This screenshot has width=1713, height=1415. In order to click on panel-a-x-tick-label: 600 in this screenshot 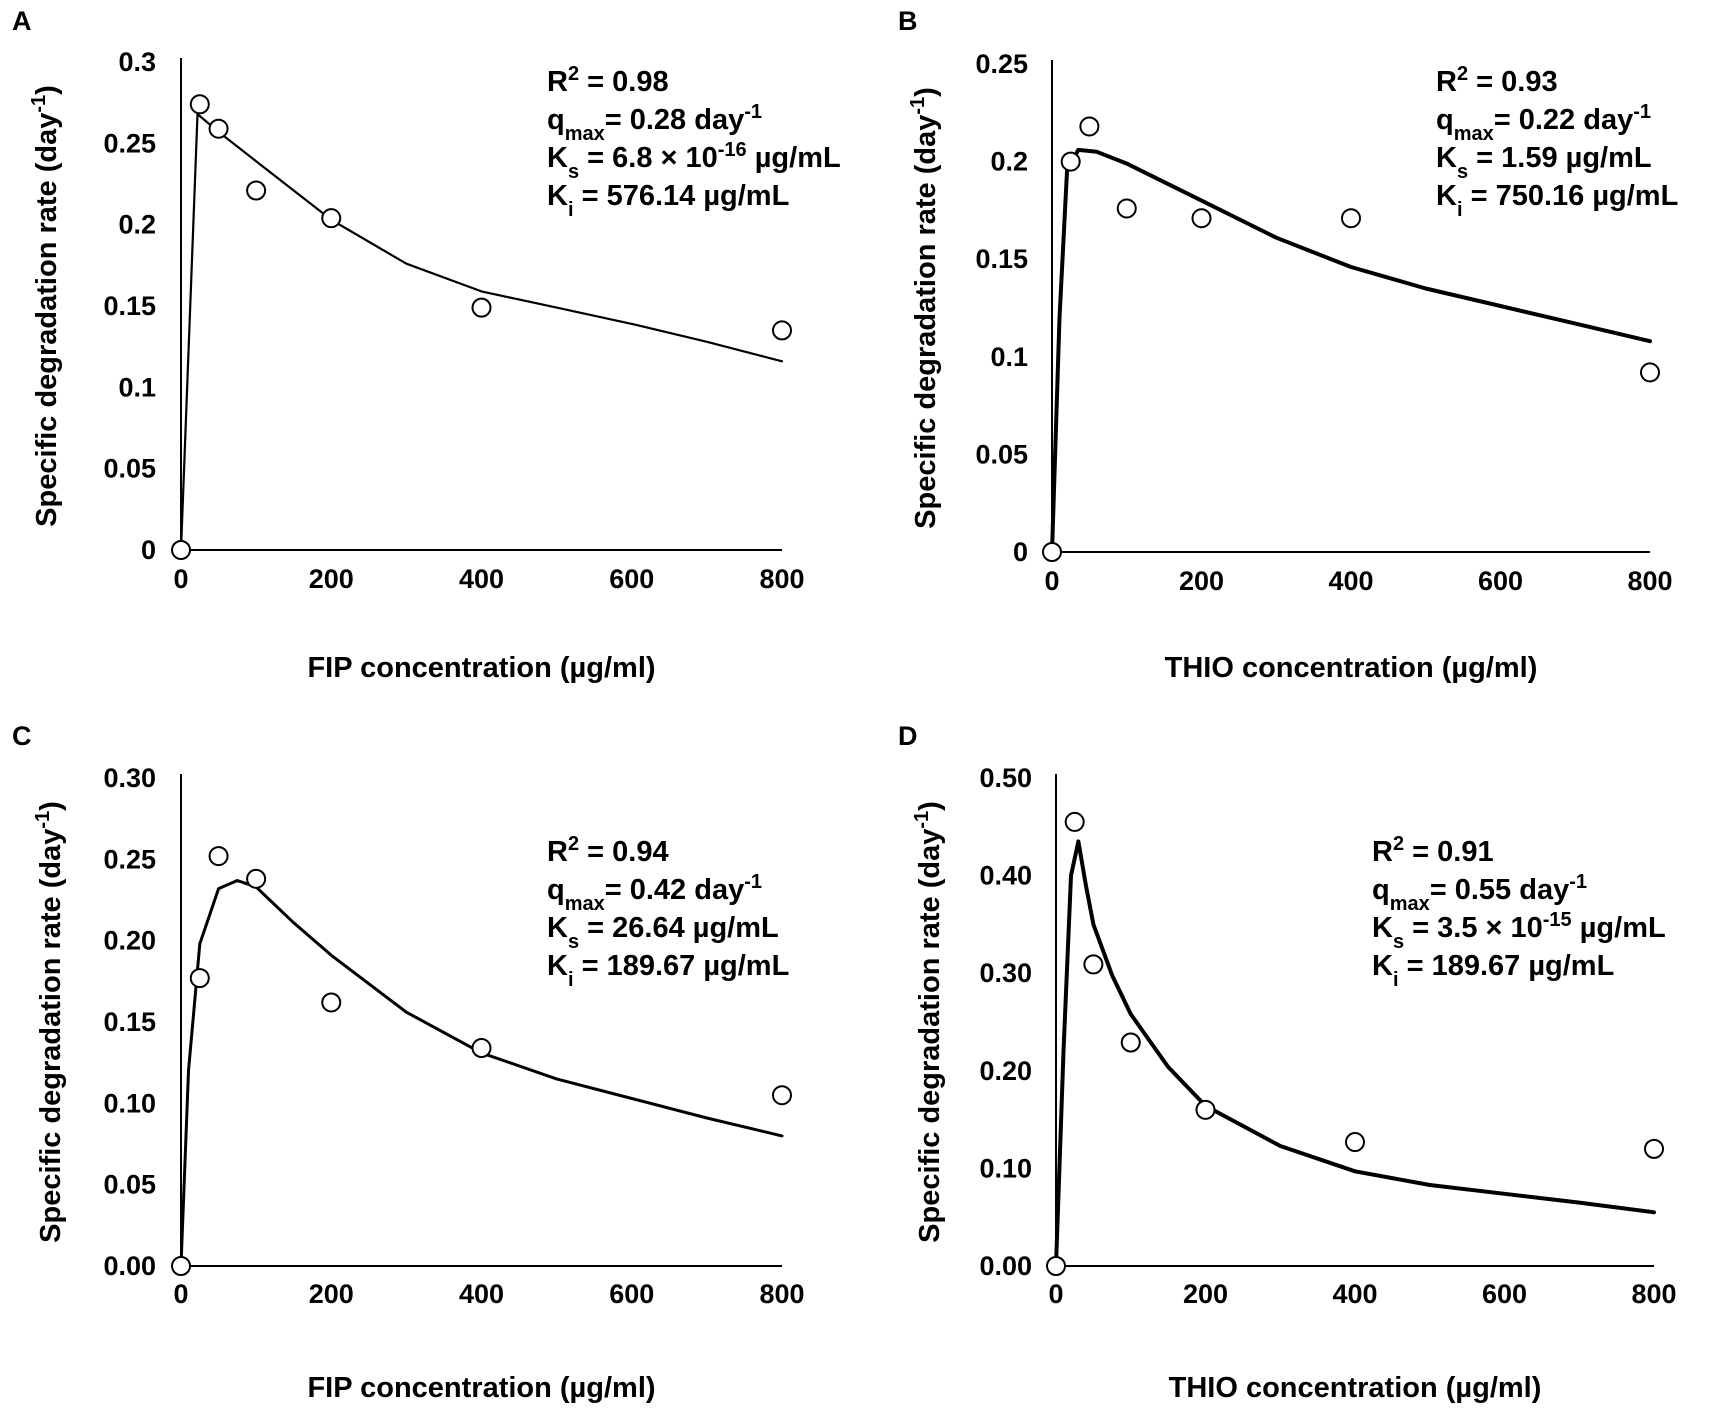, I will do `click(631, 579)`.